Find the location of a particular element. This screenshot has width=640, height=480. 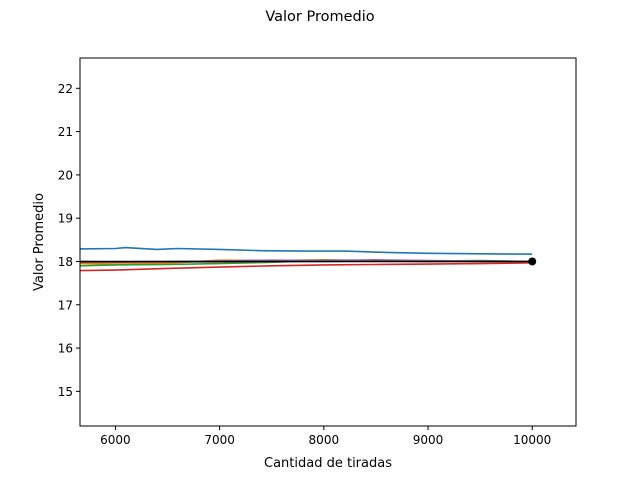

y-tick-label: 19 is located at coordinates (65, 219).